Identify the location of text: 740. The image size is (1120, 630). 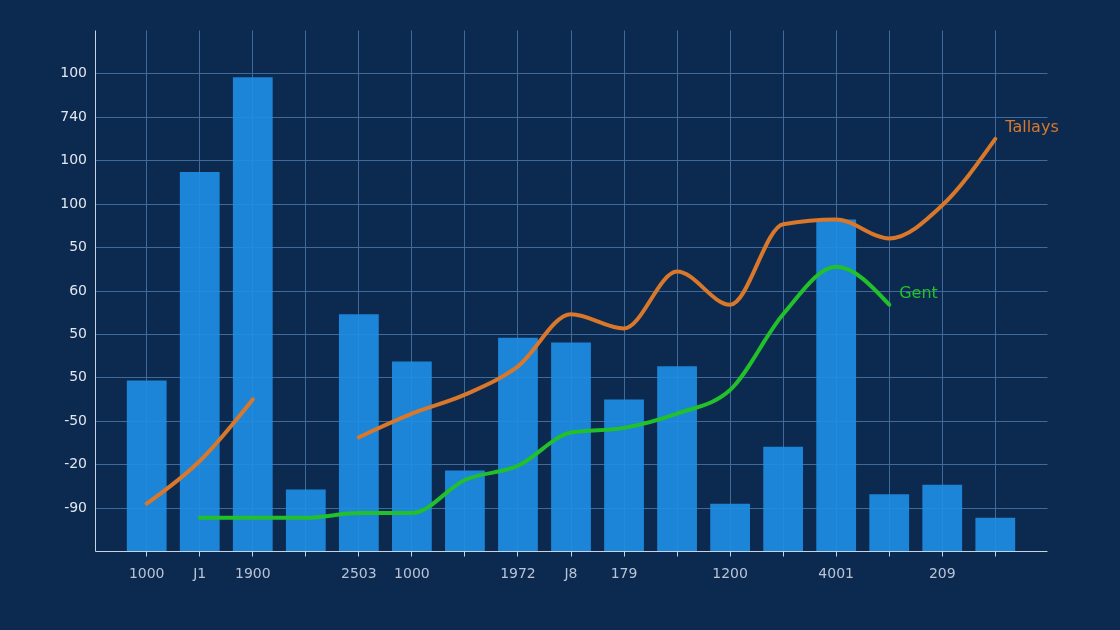
(73, 115).